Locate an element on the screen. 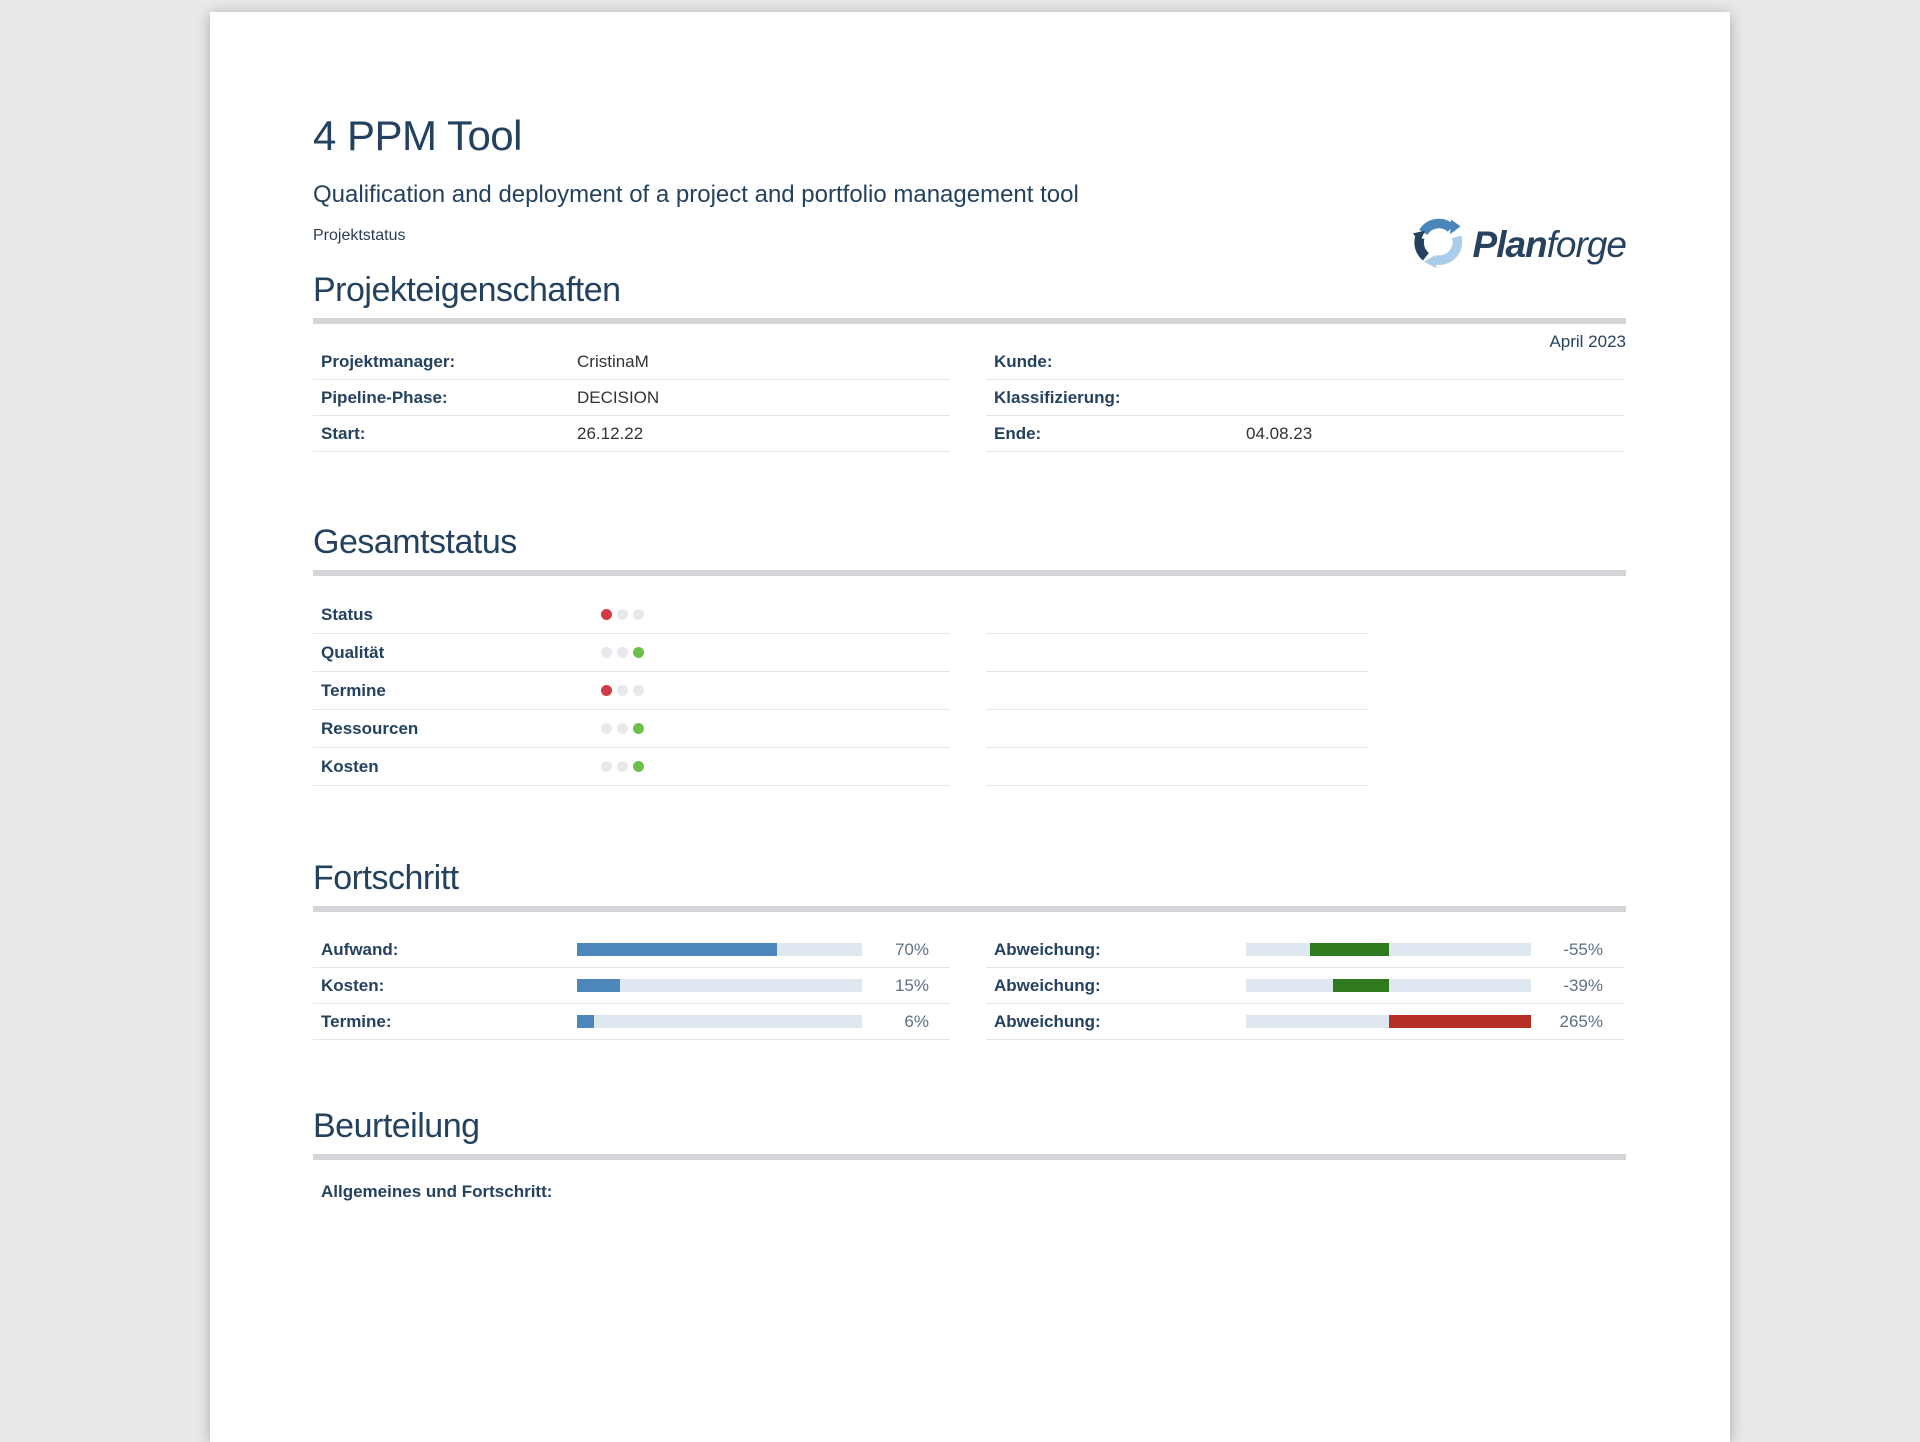 This screenshot has height=1442, width=1920. deviation-row: Abweichung: -55% is located at coordinates (1305, 950).